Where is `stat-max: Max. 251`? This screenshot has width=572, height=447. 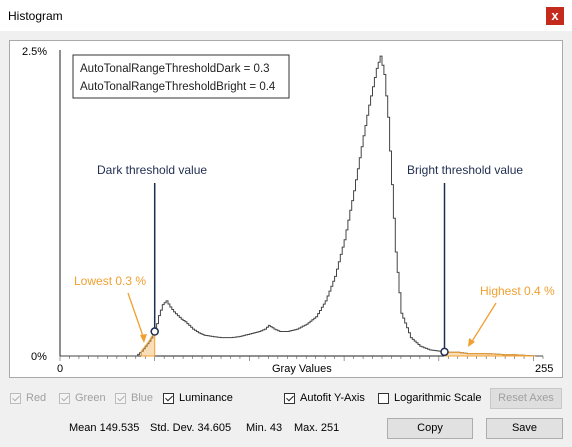 stat-max: Max. 251 is located at coordinates (317, 428).